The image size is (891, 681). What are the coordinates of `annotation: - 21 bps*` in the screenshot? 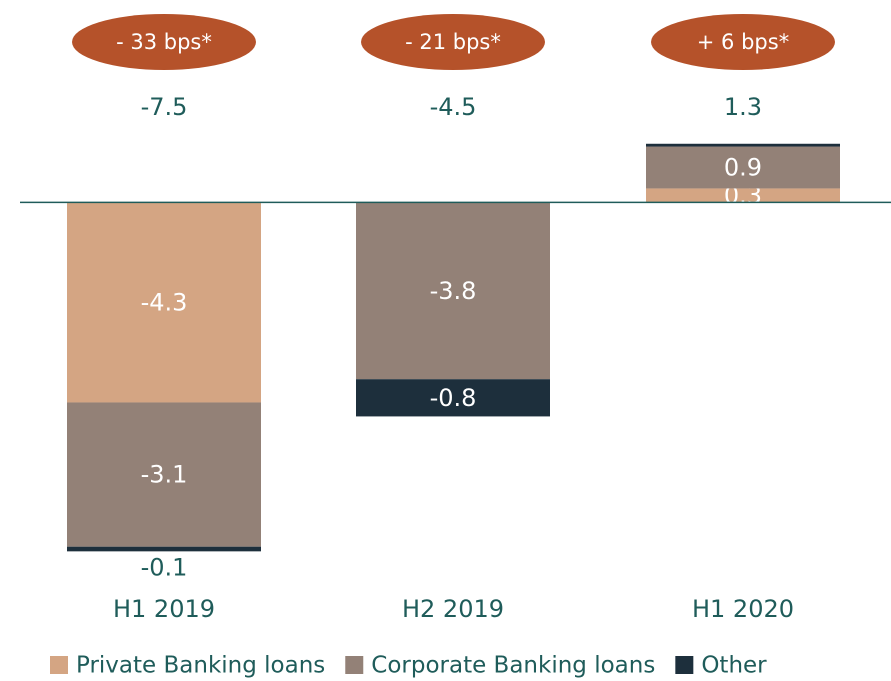 It's located at (453, 42).